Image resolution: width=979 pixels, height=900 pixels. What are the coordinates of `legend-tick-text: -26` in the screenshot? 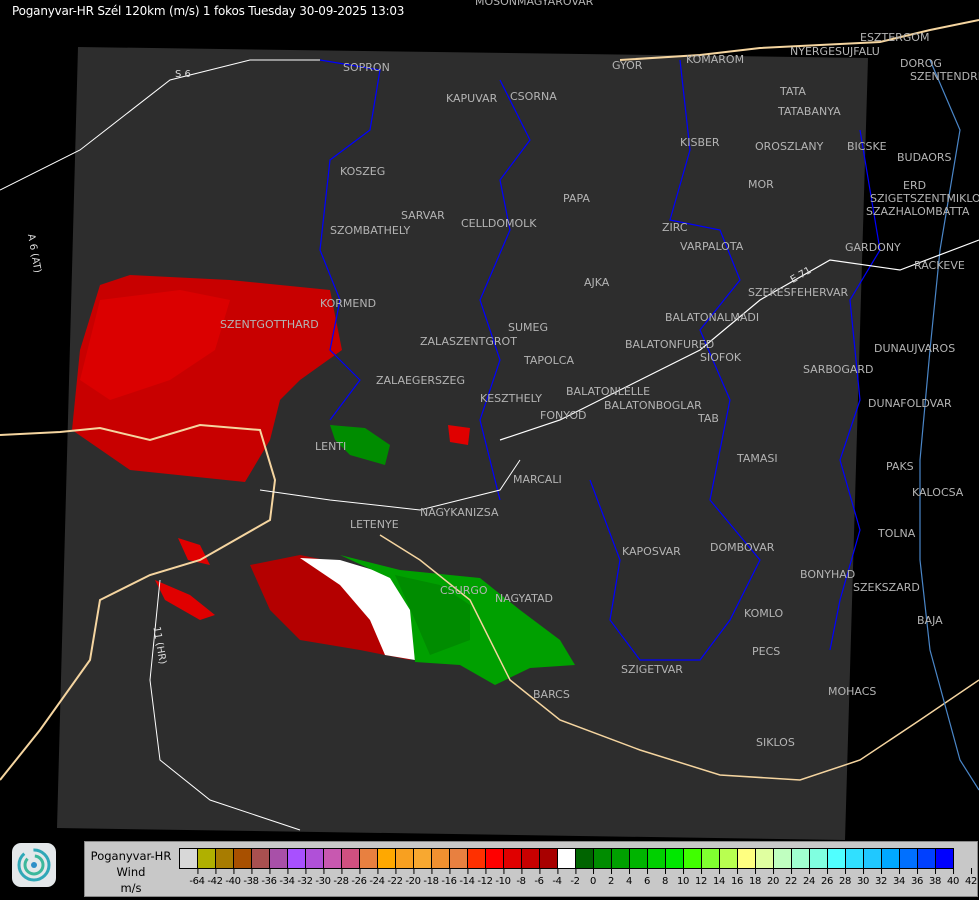 It's located at (359, 881).